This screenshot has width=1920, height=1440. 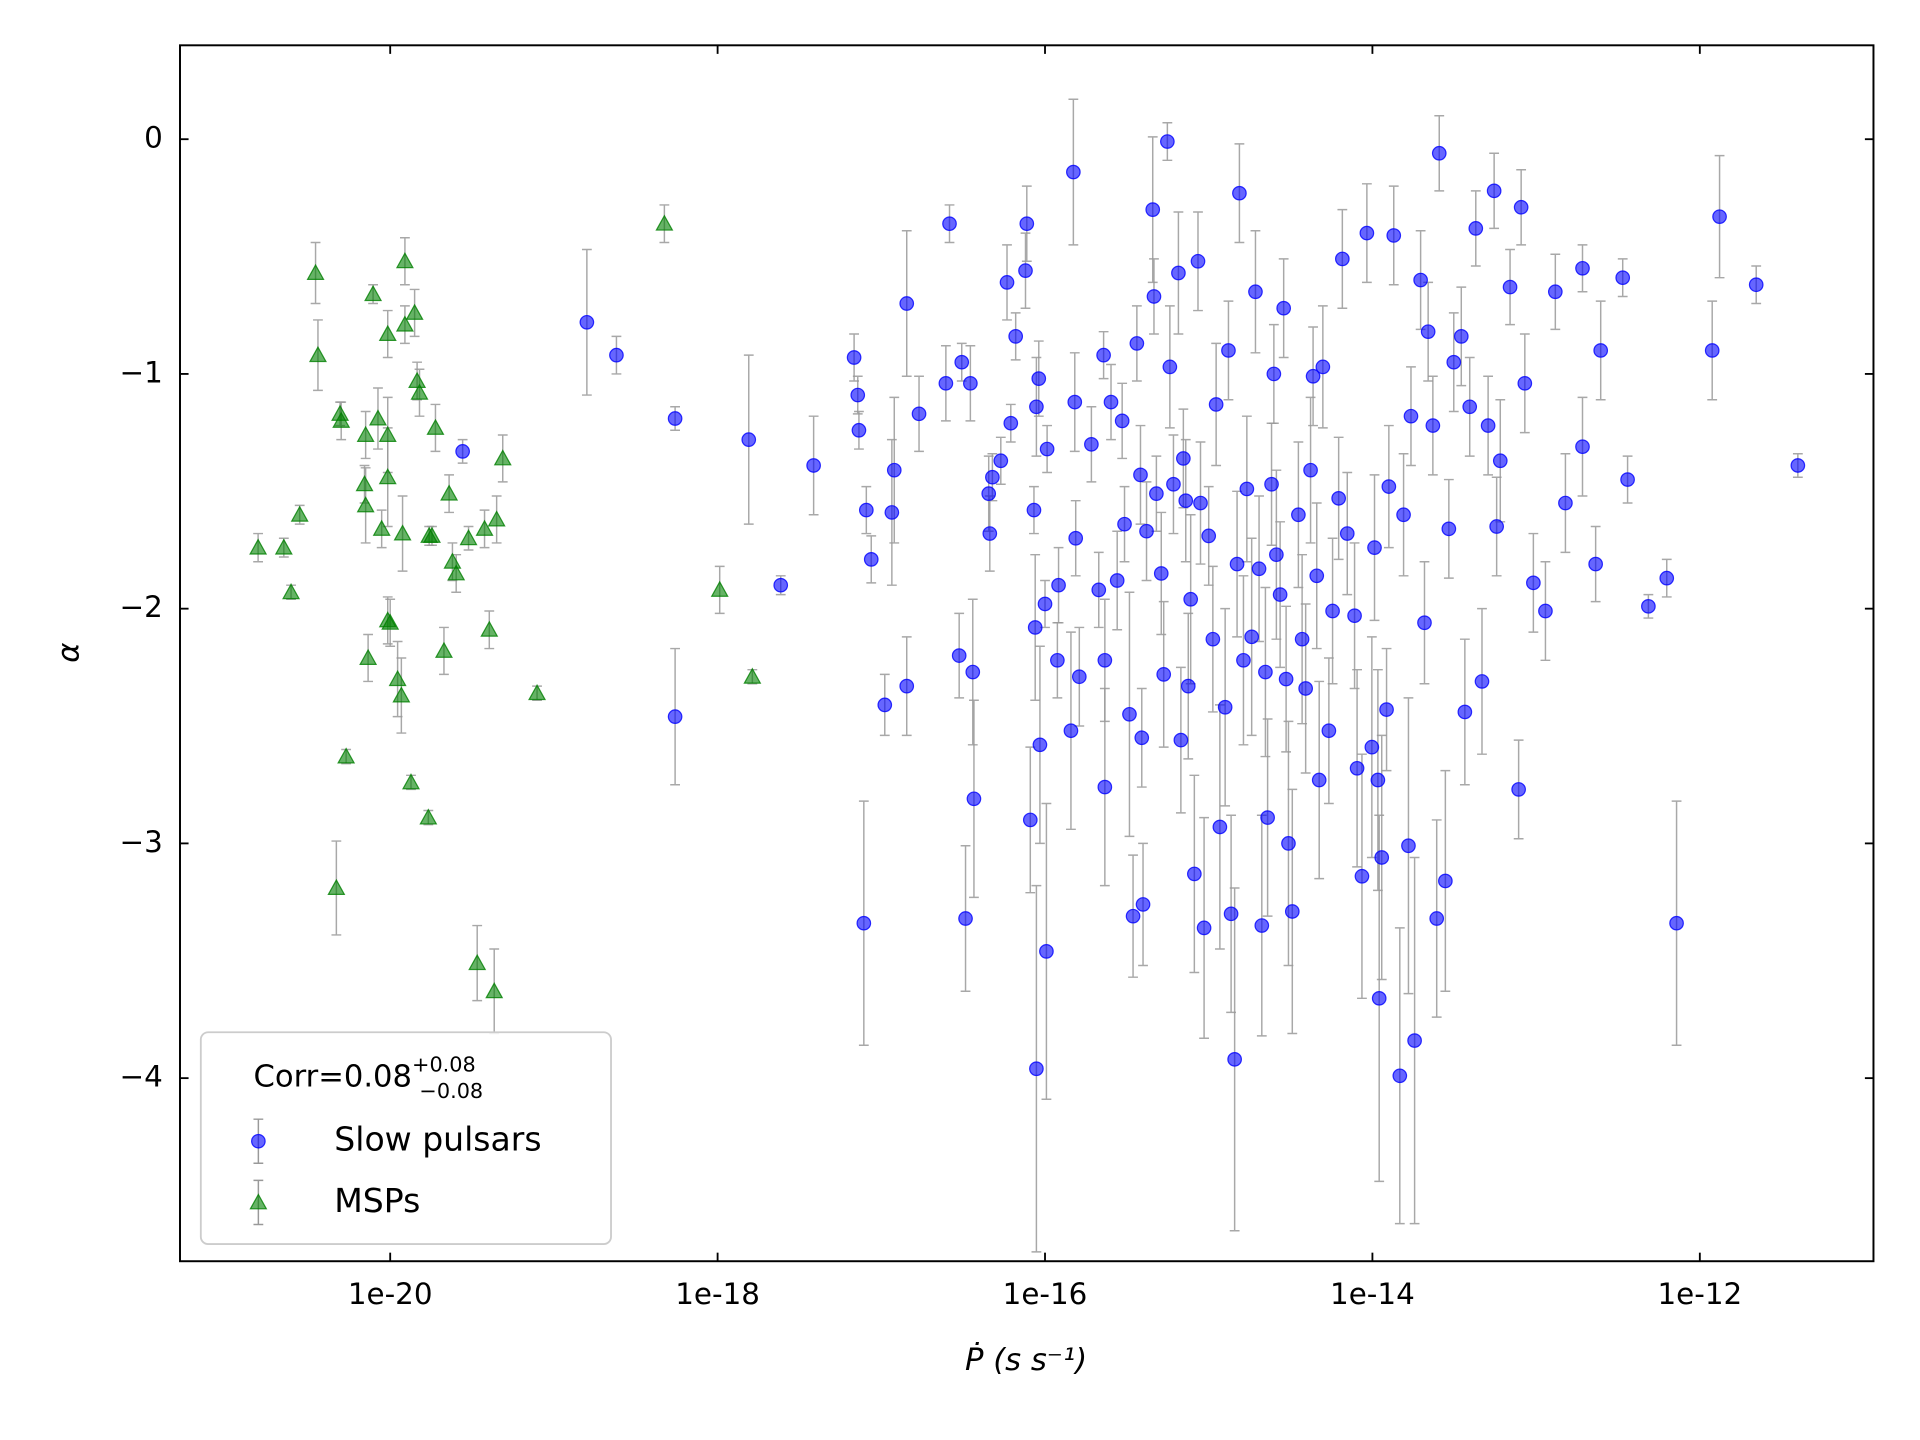 What do you see at coordinates (390, 1294) in the screenshot?
I see `x-tick-label: 1e-20` at bounding box center [390, 1294].